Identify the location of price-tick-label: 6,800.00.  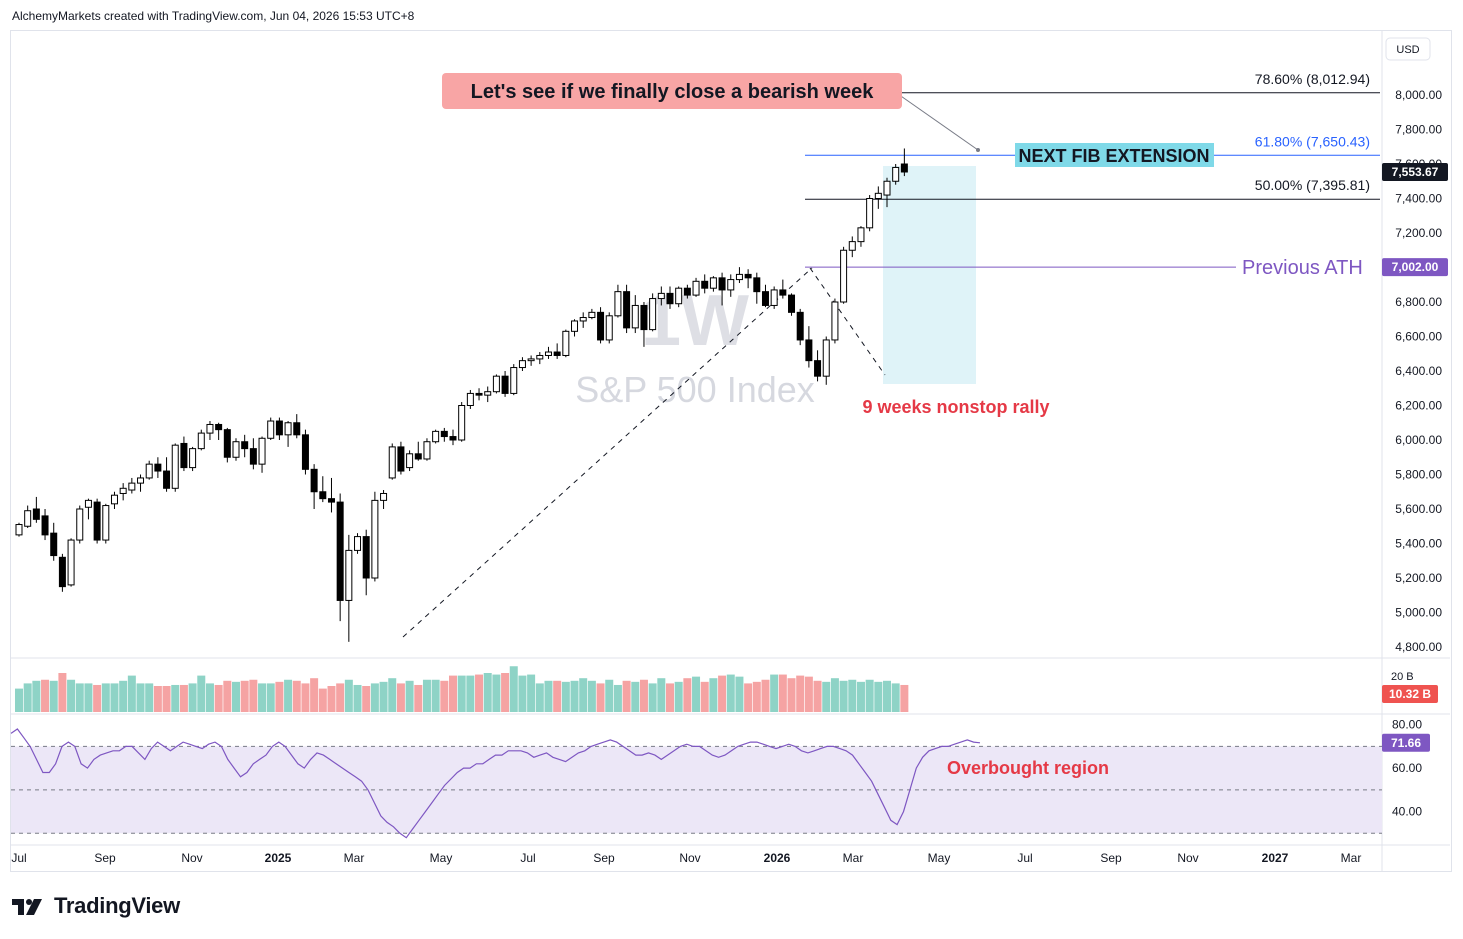
(1418, 302).